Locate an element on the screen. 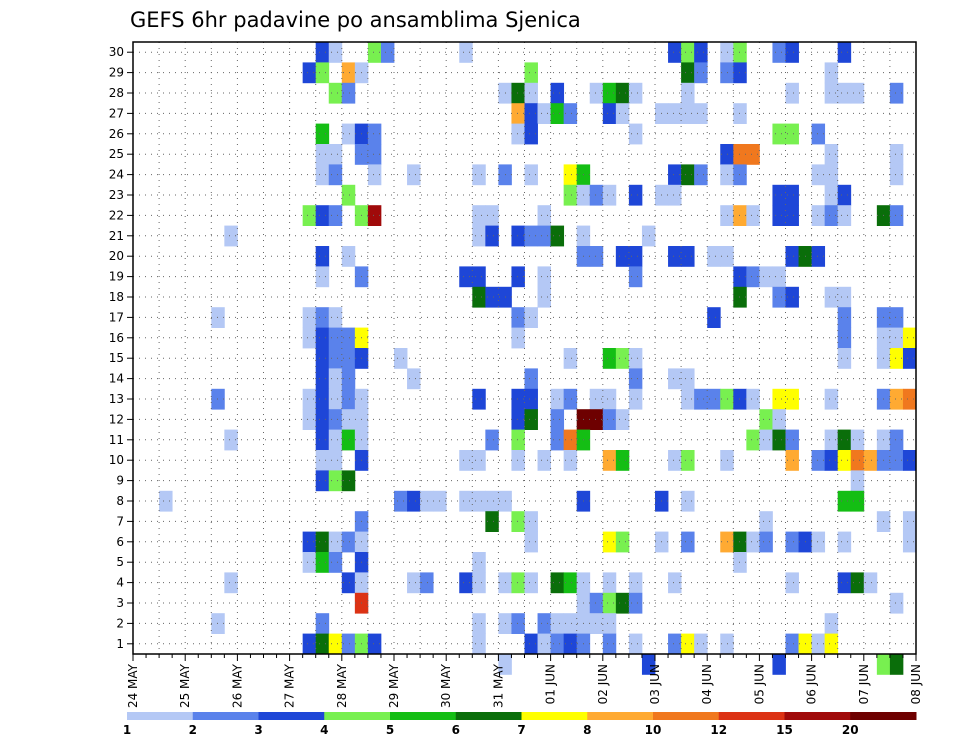 The height and width of the screenshot is (742, 960). y-tick-label: 12 is located at coordinates (116, 419).